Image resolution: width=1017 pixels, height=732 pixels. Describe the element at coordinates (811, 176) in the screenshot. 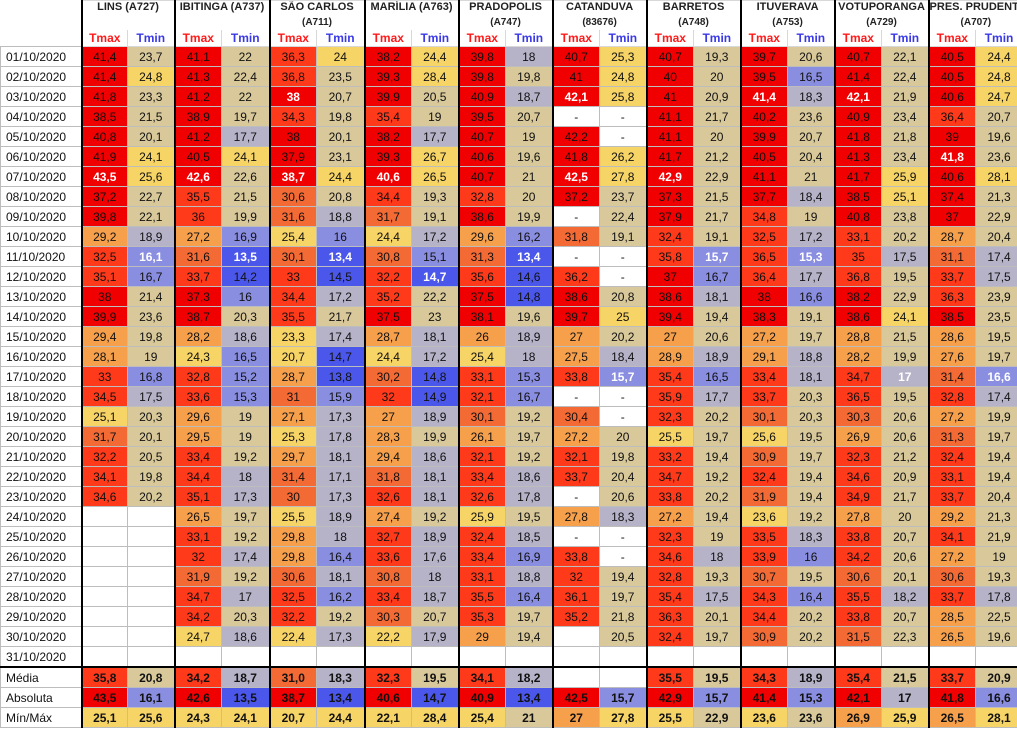

I see `tmin-cell: 21` at that location.